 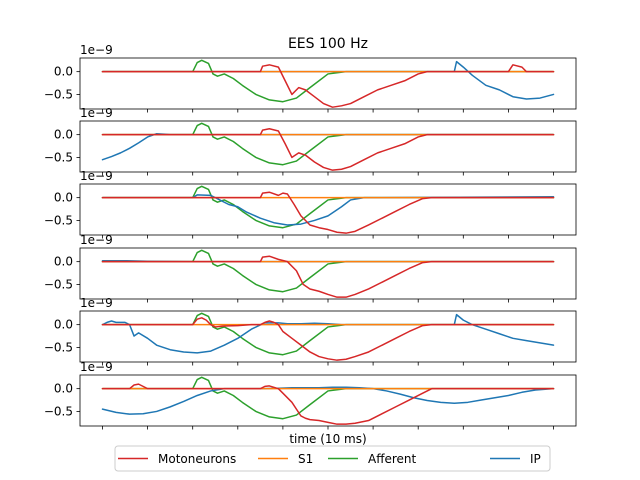 I want to click on legend-entry-afferent: Afferent, so click(x=372, y=459).